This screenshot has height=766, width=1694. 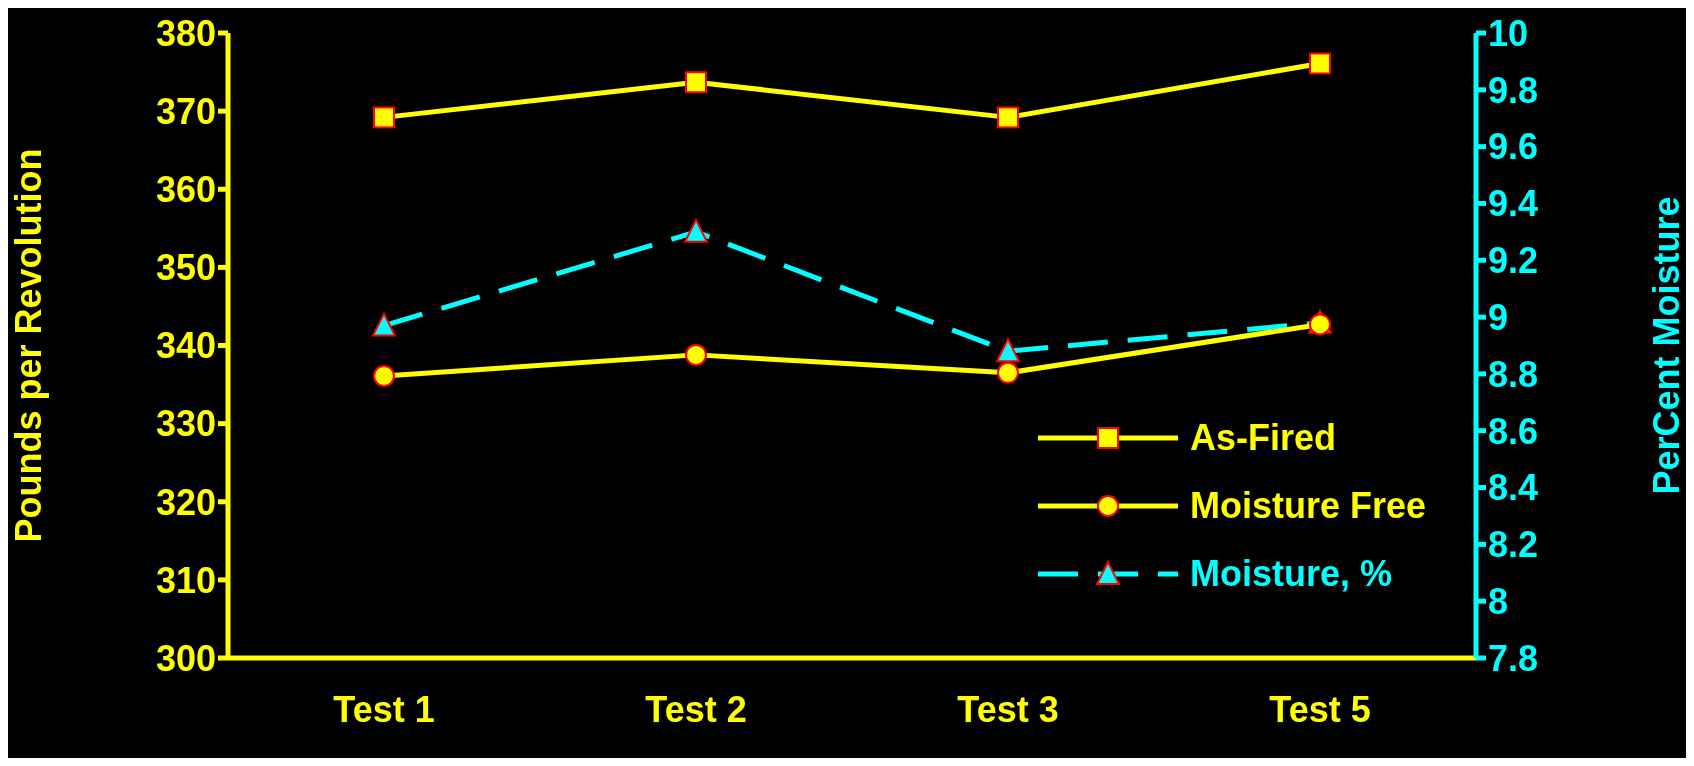 What do you see at coordinates (1290, 574) in the screenshot?
I see `legend-label: Moisture, %` at bounding box center [1290, 574].